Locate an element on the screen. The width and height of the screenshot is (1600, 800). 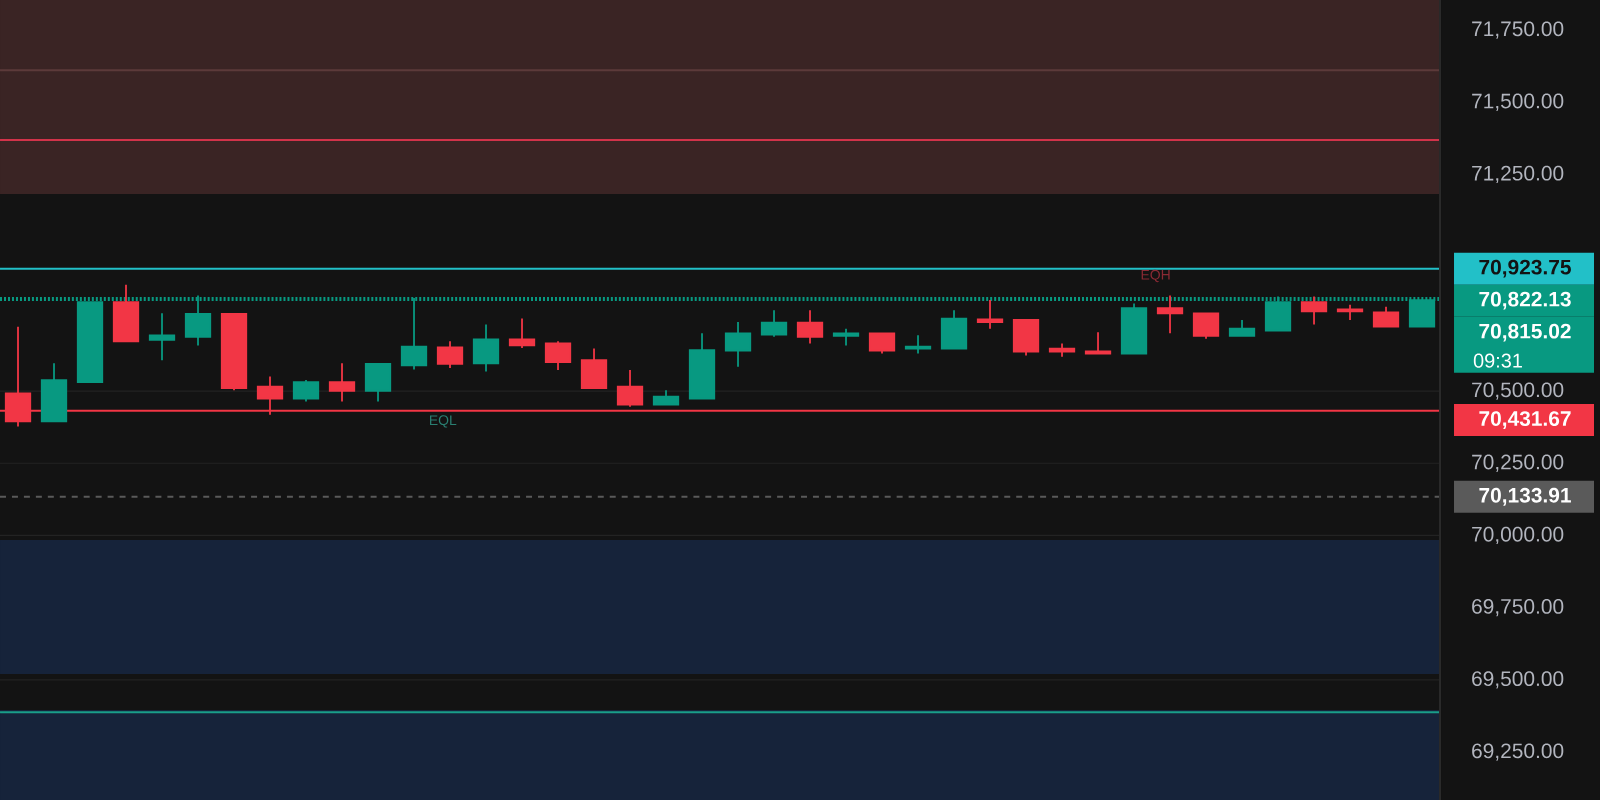
ref-line-label: 70,815.02 is located at coordinates (1525, 332).